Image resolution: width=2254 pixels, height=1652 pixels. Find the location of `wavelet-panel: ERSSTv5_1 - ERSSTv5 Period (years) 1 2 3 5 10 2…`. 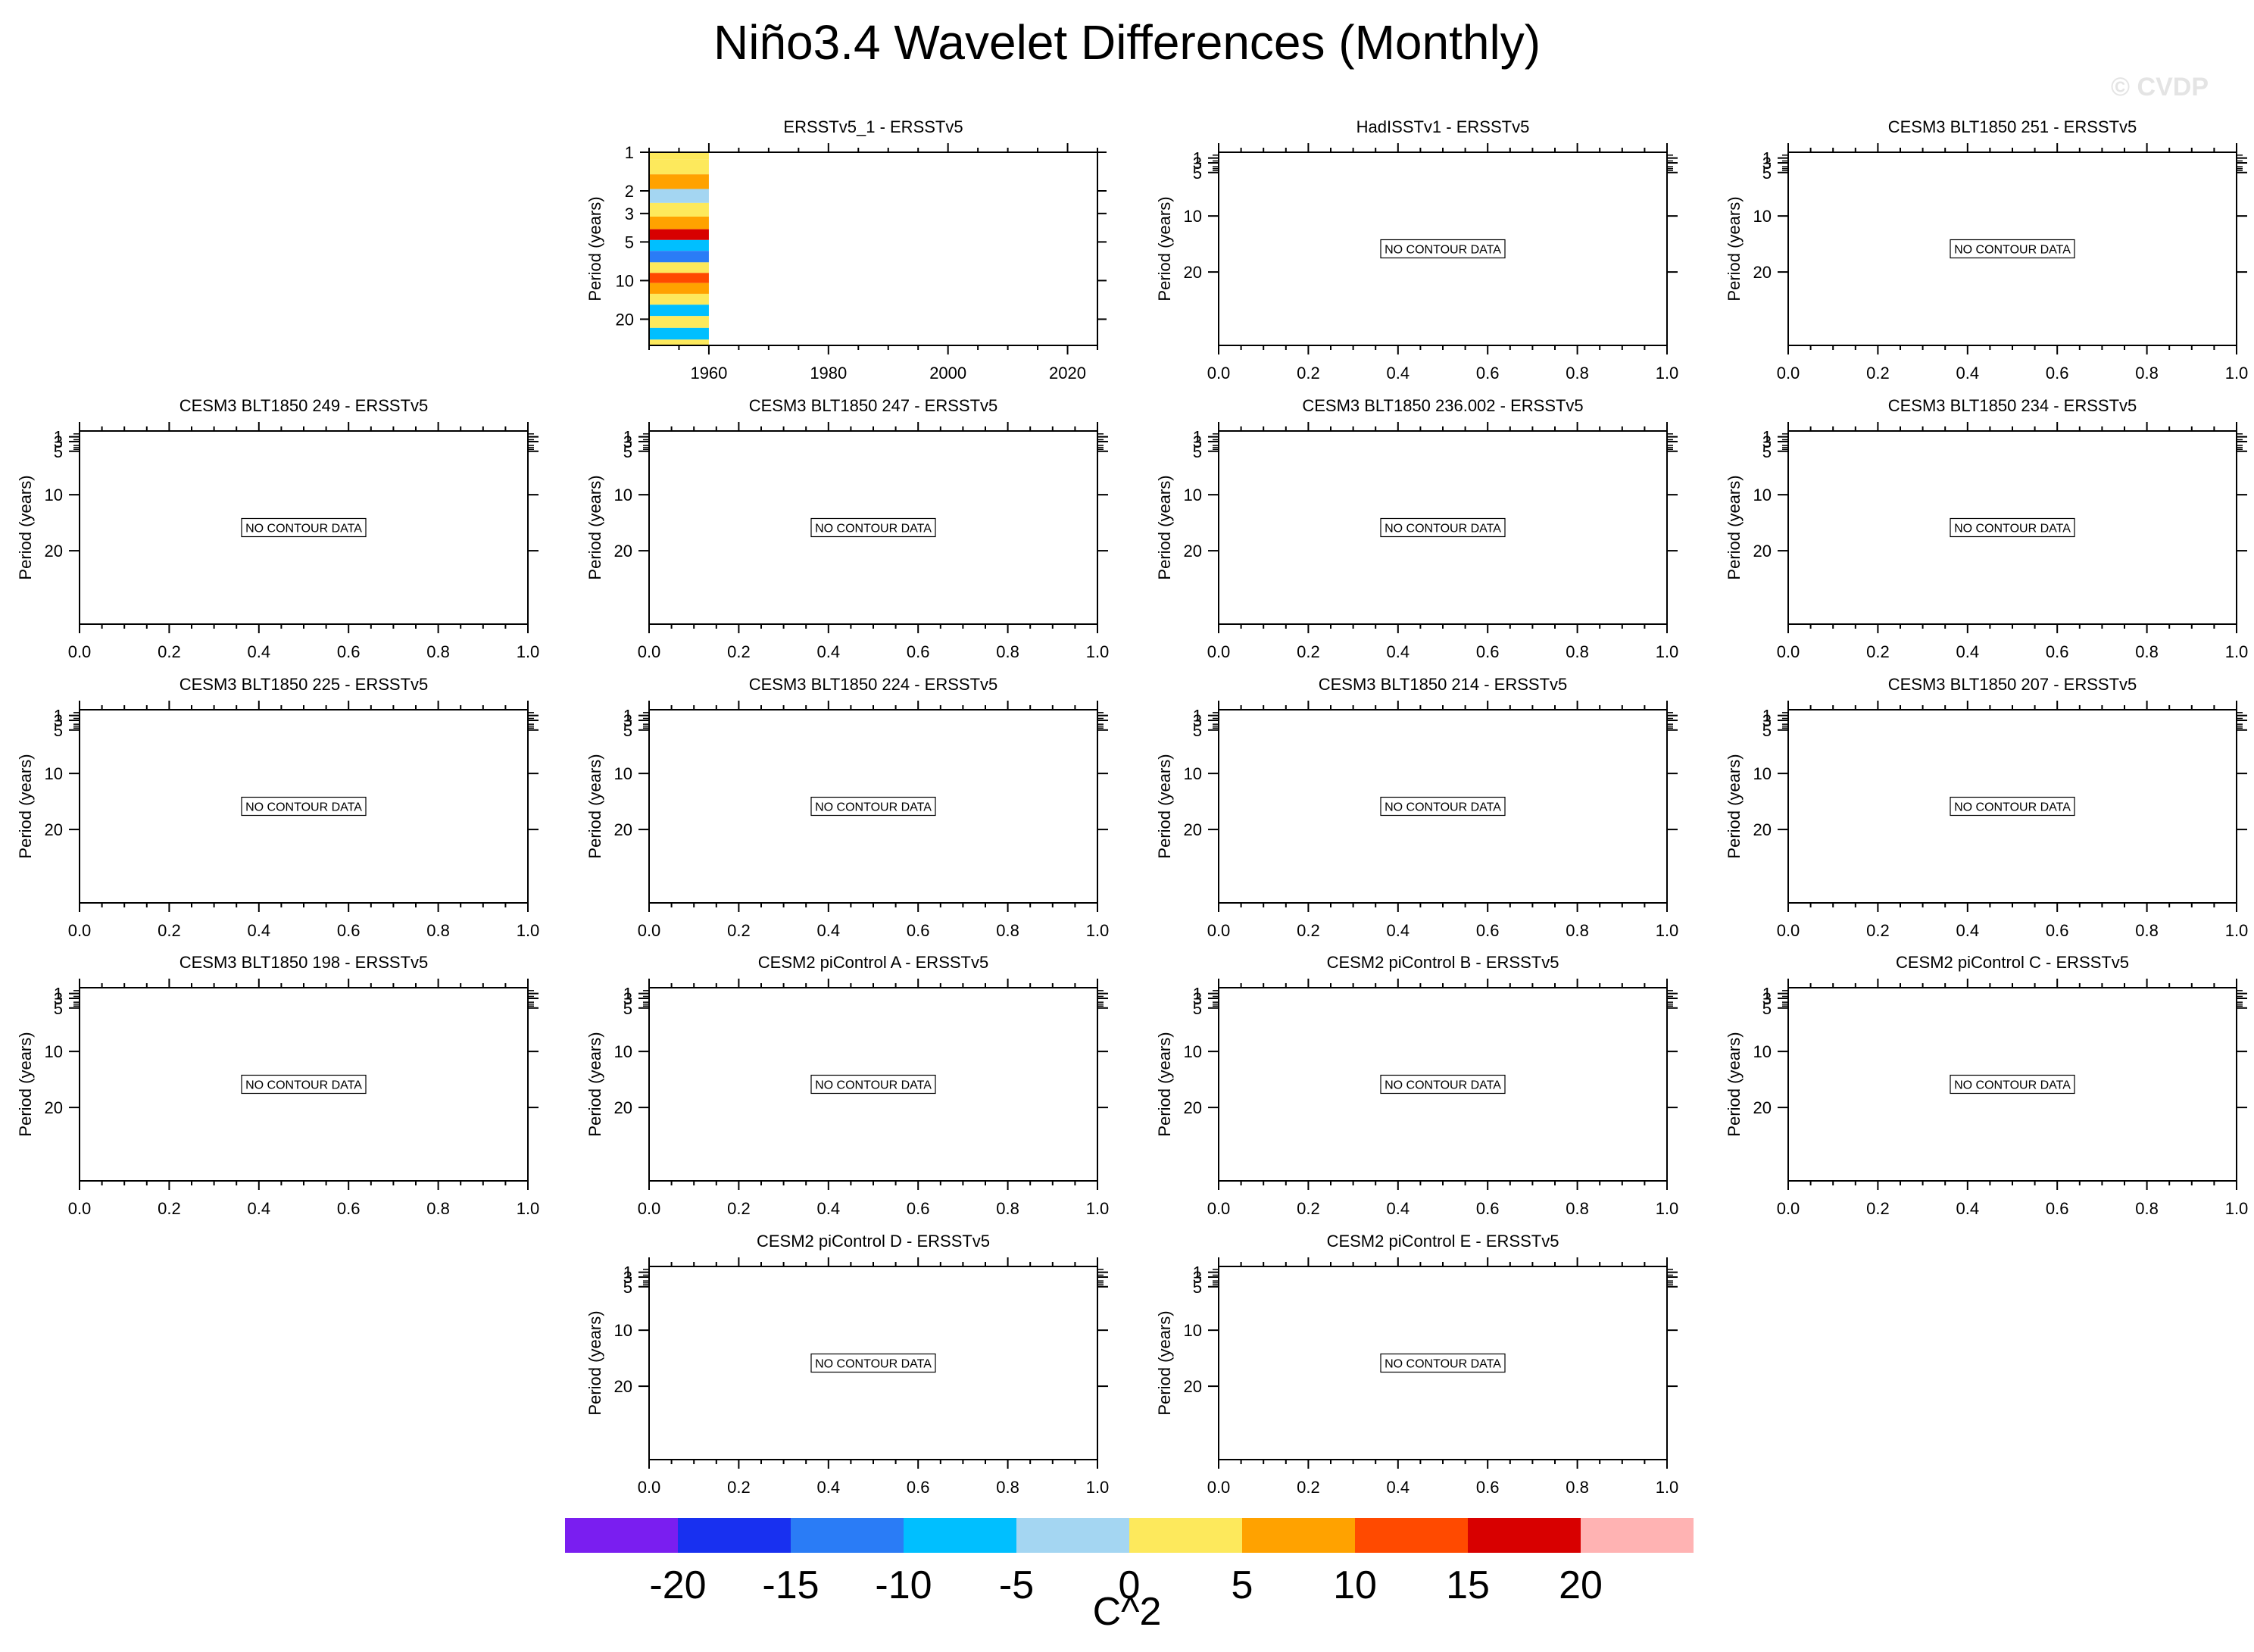

wavelet-panel: ERSSTv5_1 - ERSSTv5 Period (years) 1 2 3 5 10 2… is located at coordinates (846, 250).